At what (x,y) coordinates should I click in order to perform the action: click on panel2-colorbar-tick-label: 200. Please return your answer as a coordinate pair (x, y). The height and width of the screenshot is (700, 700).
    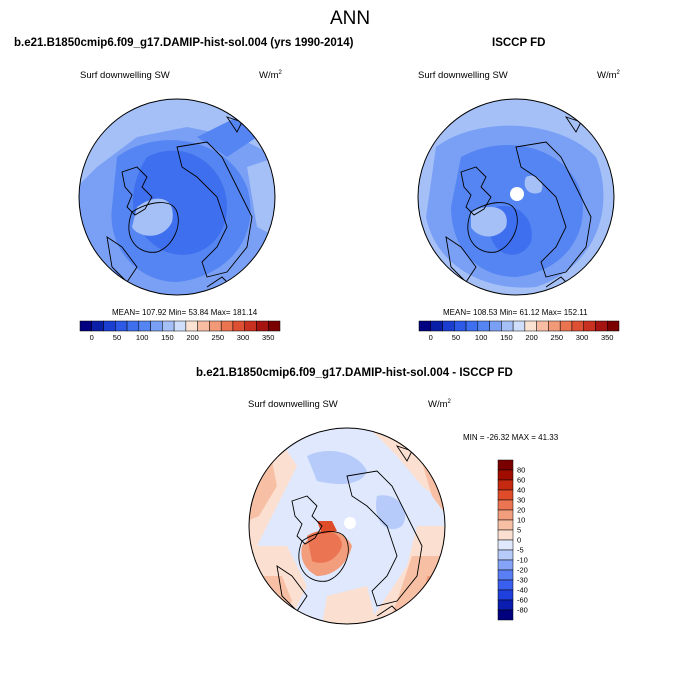
    Looking at the image, I should click on (531, 337).